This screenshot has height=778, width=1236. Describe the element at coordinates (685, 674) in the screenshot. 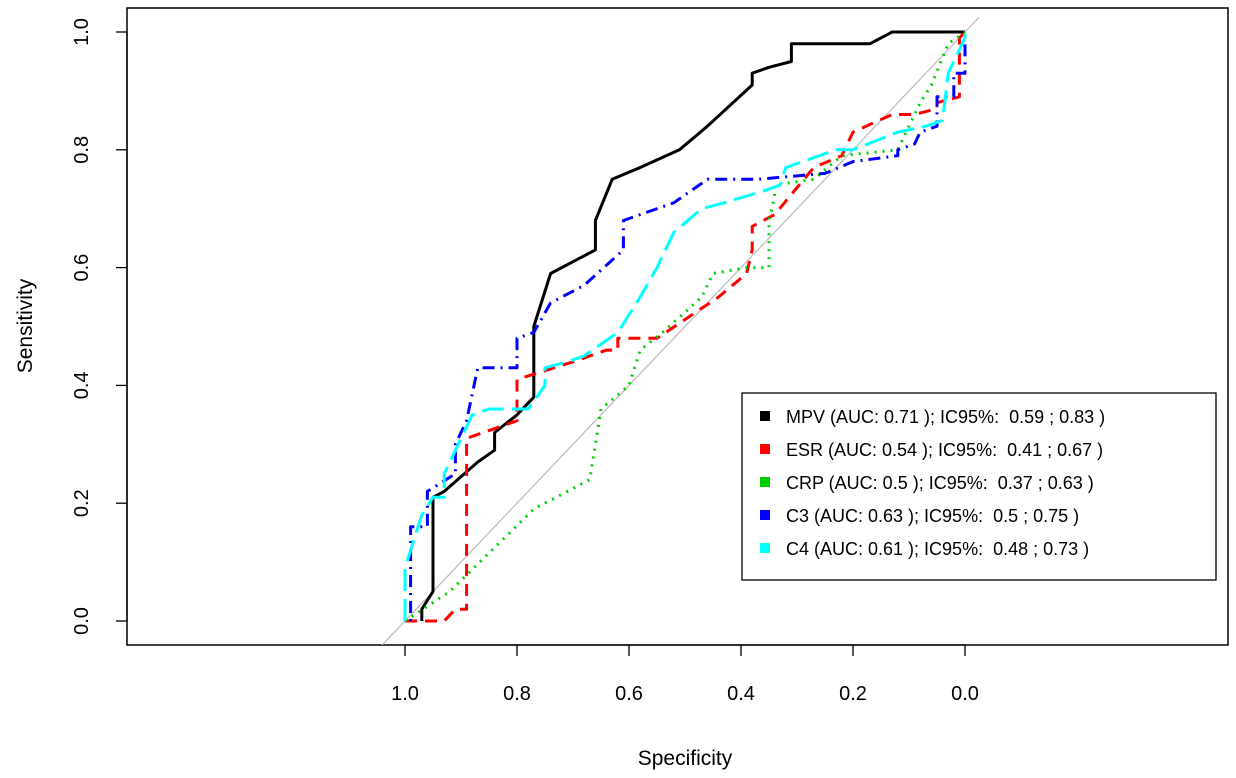

I see `x-axis: 1.0 0.8 0.6 0.4 0.2 0.0` at that location.